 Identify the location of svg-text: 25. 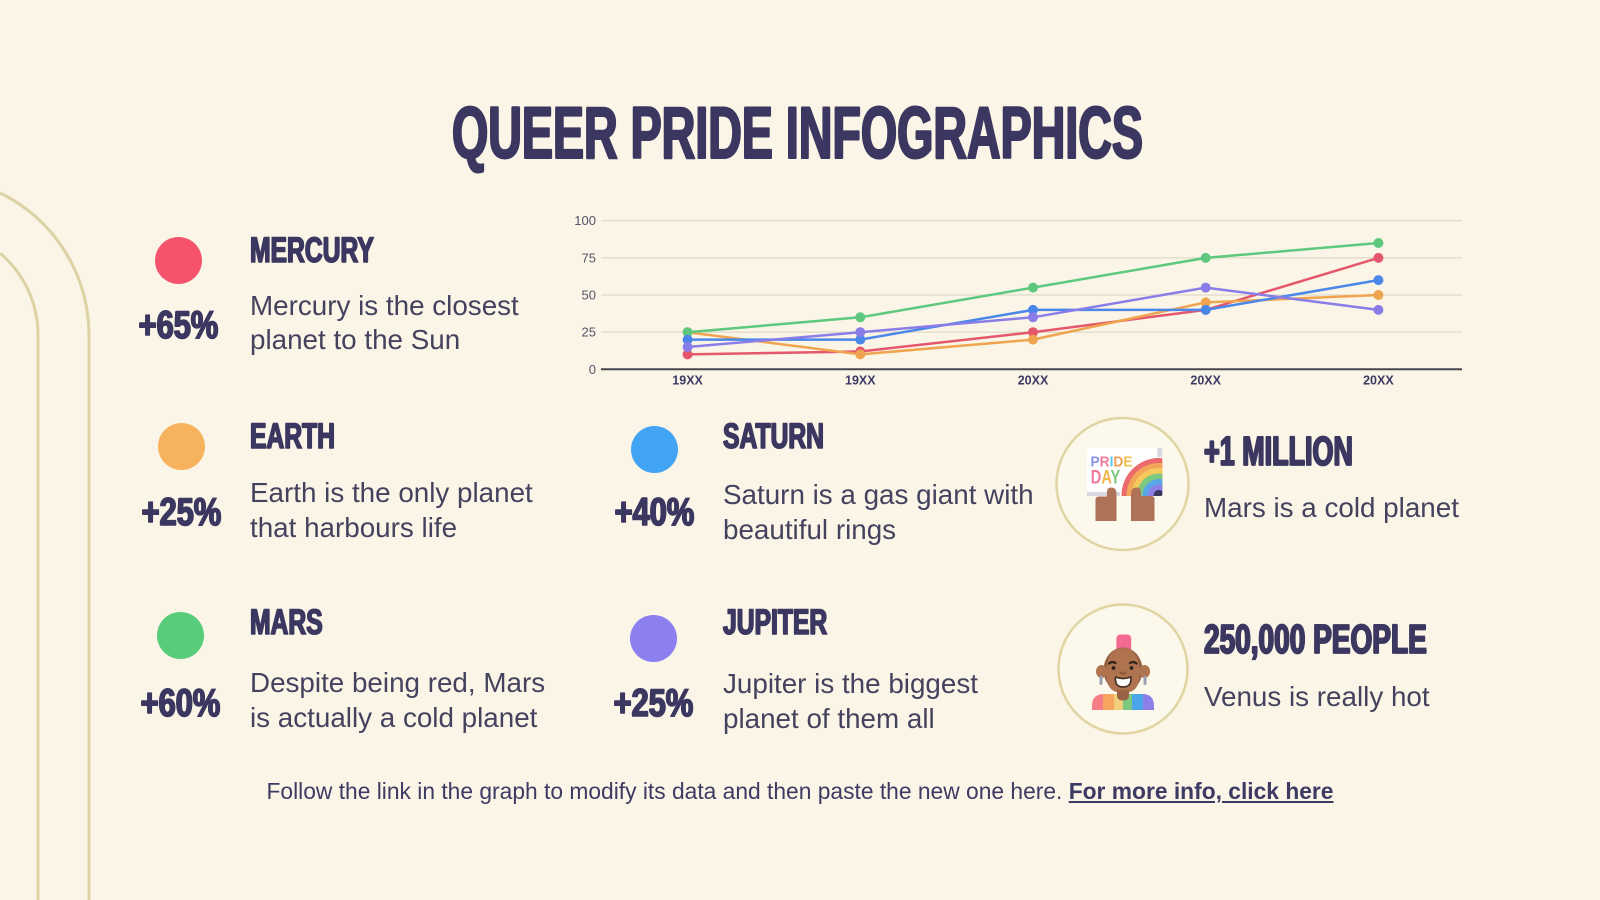
(589, 332).